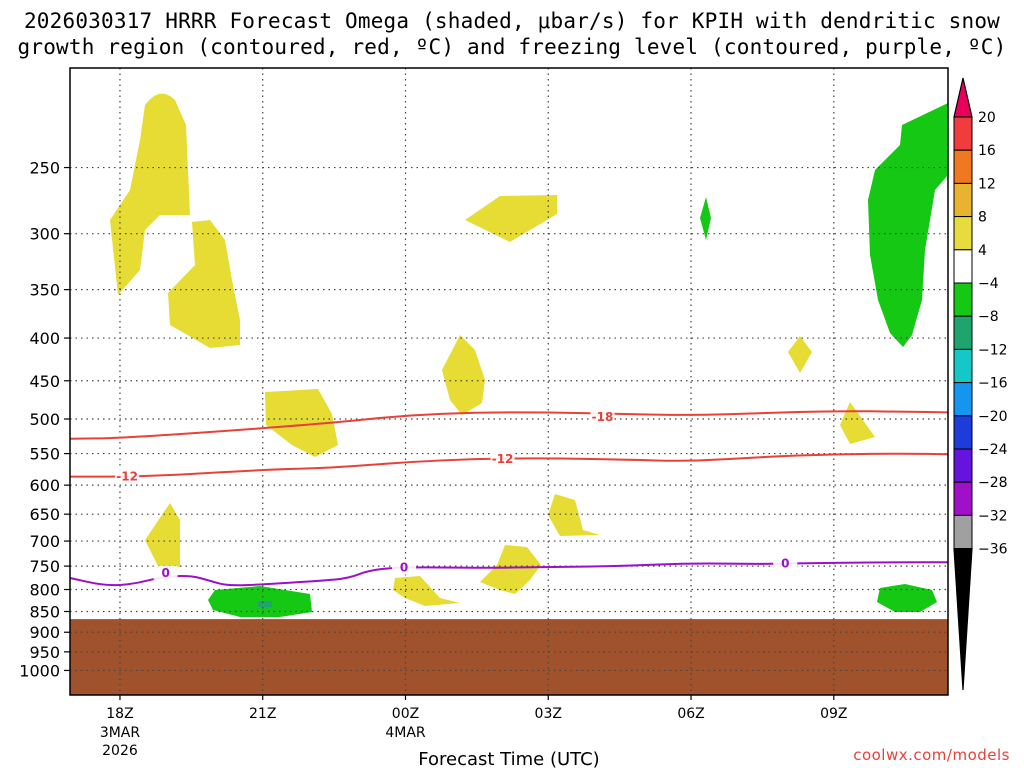 The image size is (1024, 768). What do you see at coordinates (548, 714) in the screenshot?
I see `x-tick-label: 03Z` at bounding box center [548, 714].